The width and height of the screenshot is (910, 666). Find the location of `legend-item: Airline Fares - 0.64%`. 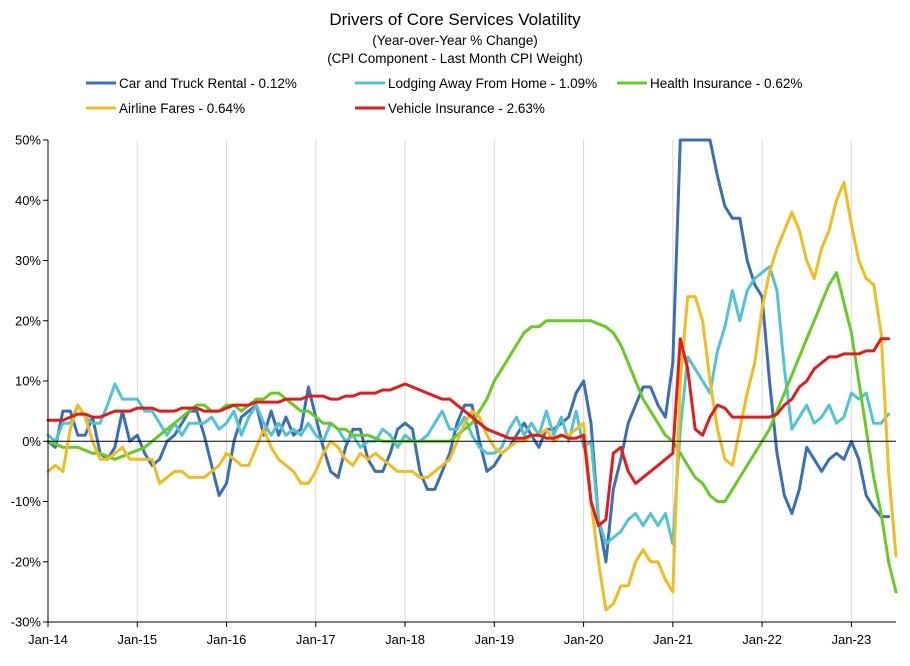

legend-item: Airline Fares - 0.64% is located at coordinates (165, 108).